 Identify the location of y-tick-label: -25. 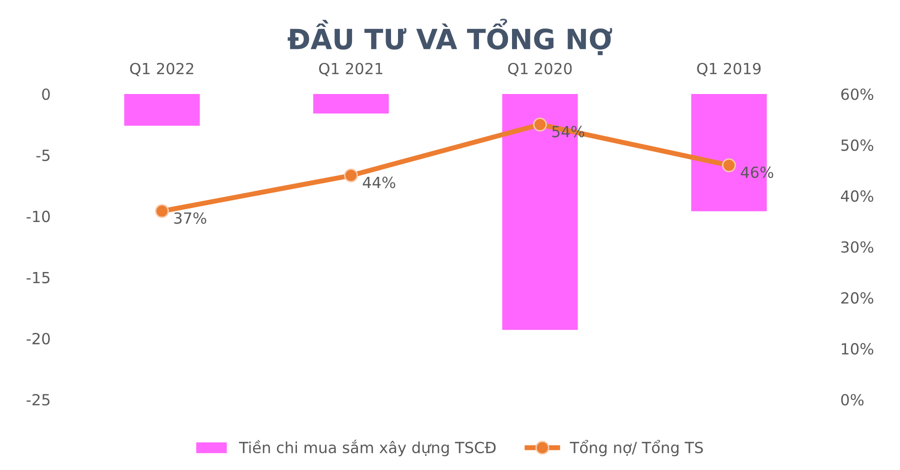
(38, 400).